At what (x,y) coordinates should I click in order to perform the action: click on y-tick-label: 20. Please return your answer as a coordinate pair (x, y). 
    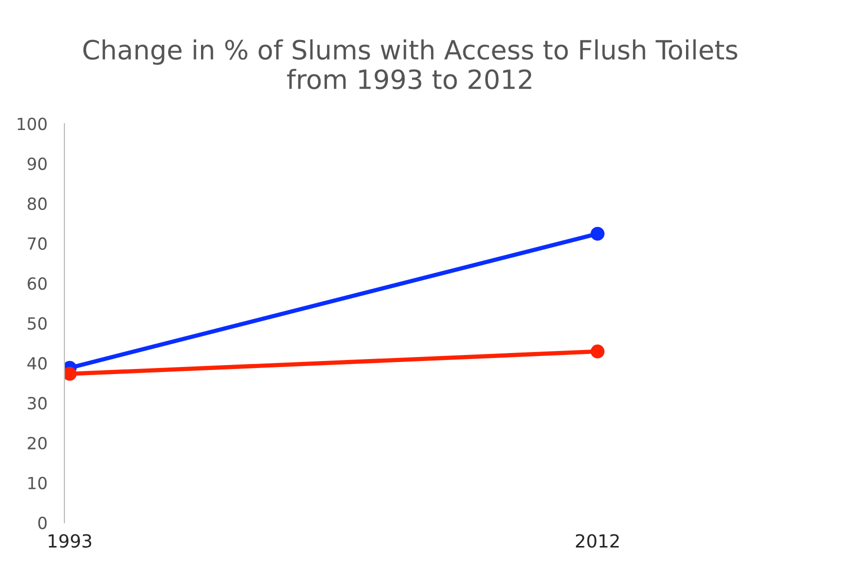
    Looking at the image, I should click on (37, 443).